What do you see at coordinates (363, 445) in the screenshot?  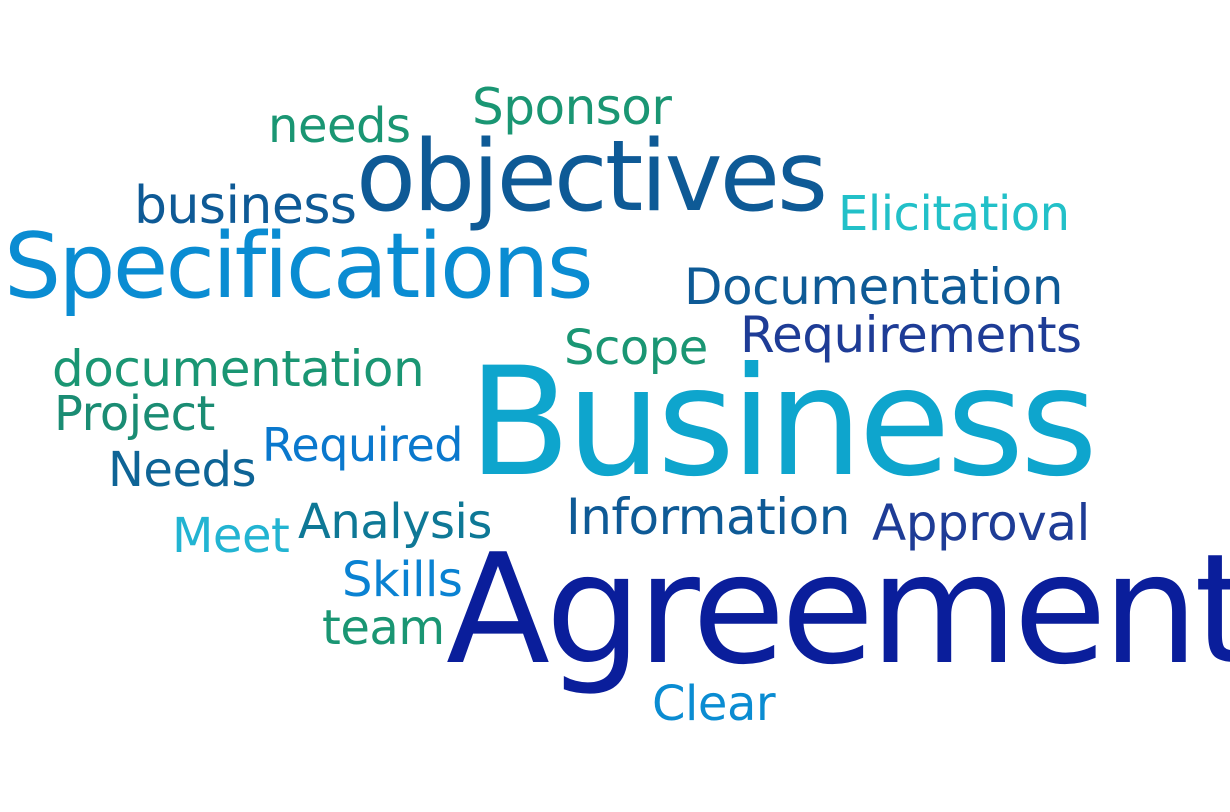 I see `word-required: Required` at bounding box center [363, 445].